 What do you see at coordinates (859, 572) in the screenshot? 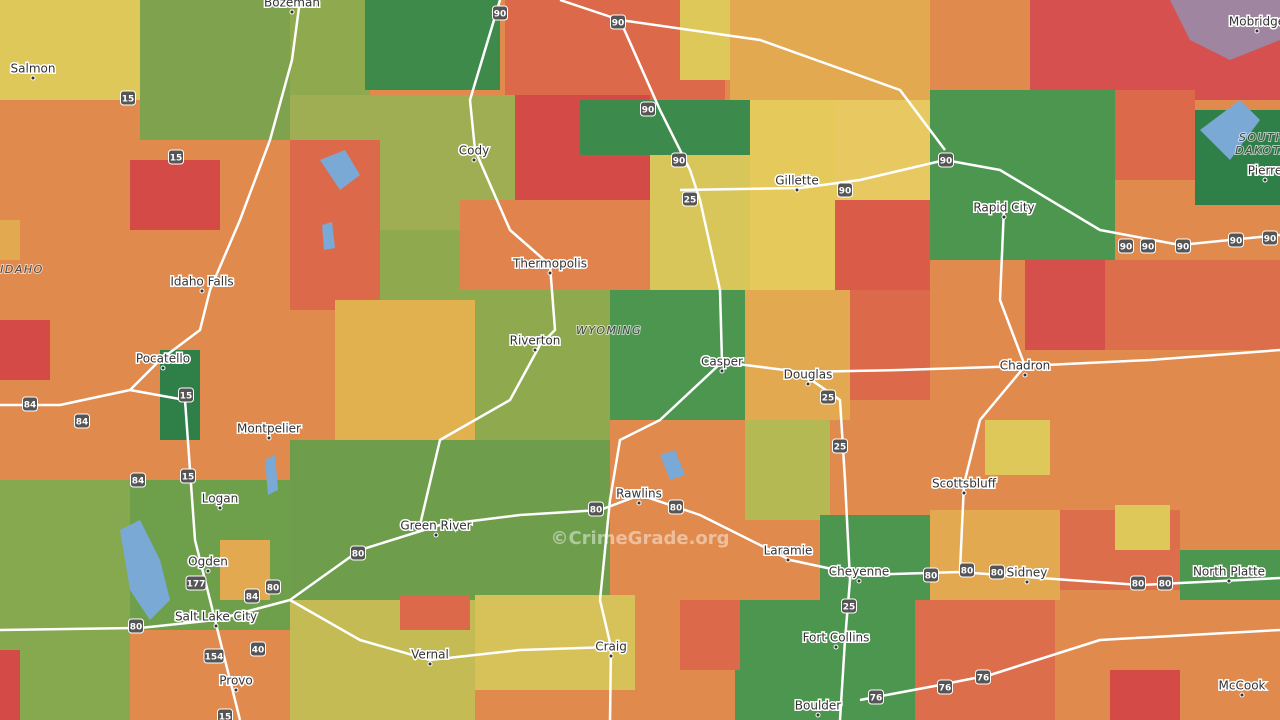
I see `city-label: Cheyenne` at bounding box center [859, 572].